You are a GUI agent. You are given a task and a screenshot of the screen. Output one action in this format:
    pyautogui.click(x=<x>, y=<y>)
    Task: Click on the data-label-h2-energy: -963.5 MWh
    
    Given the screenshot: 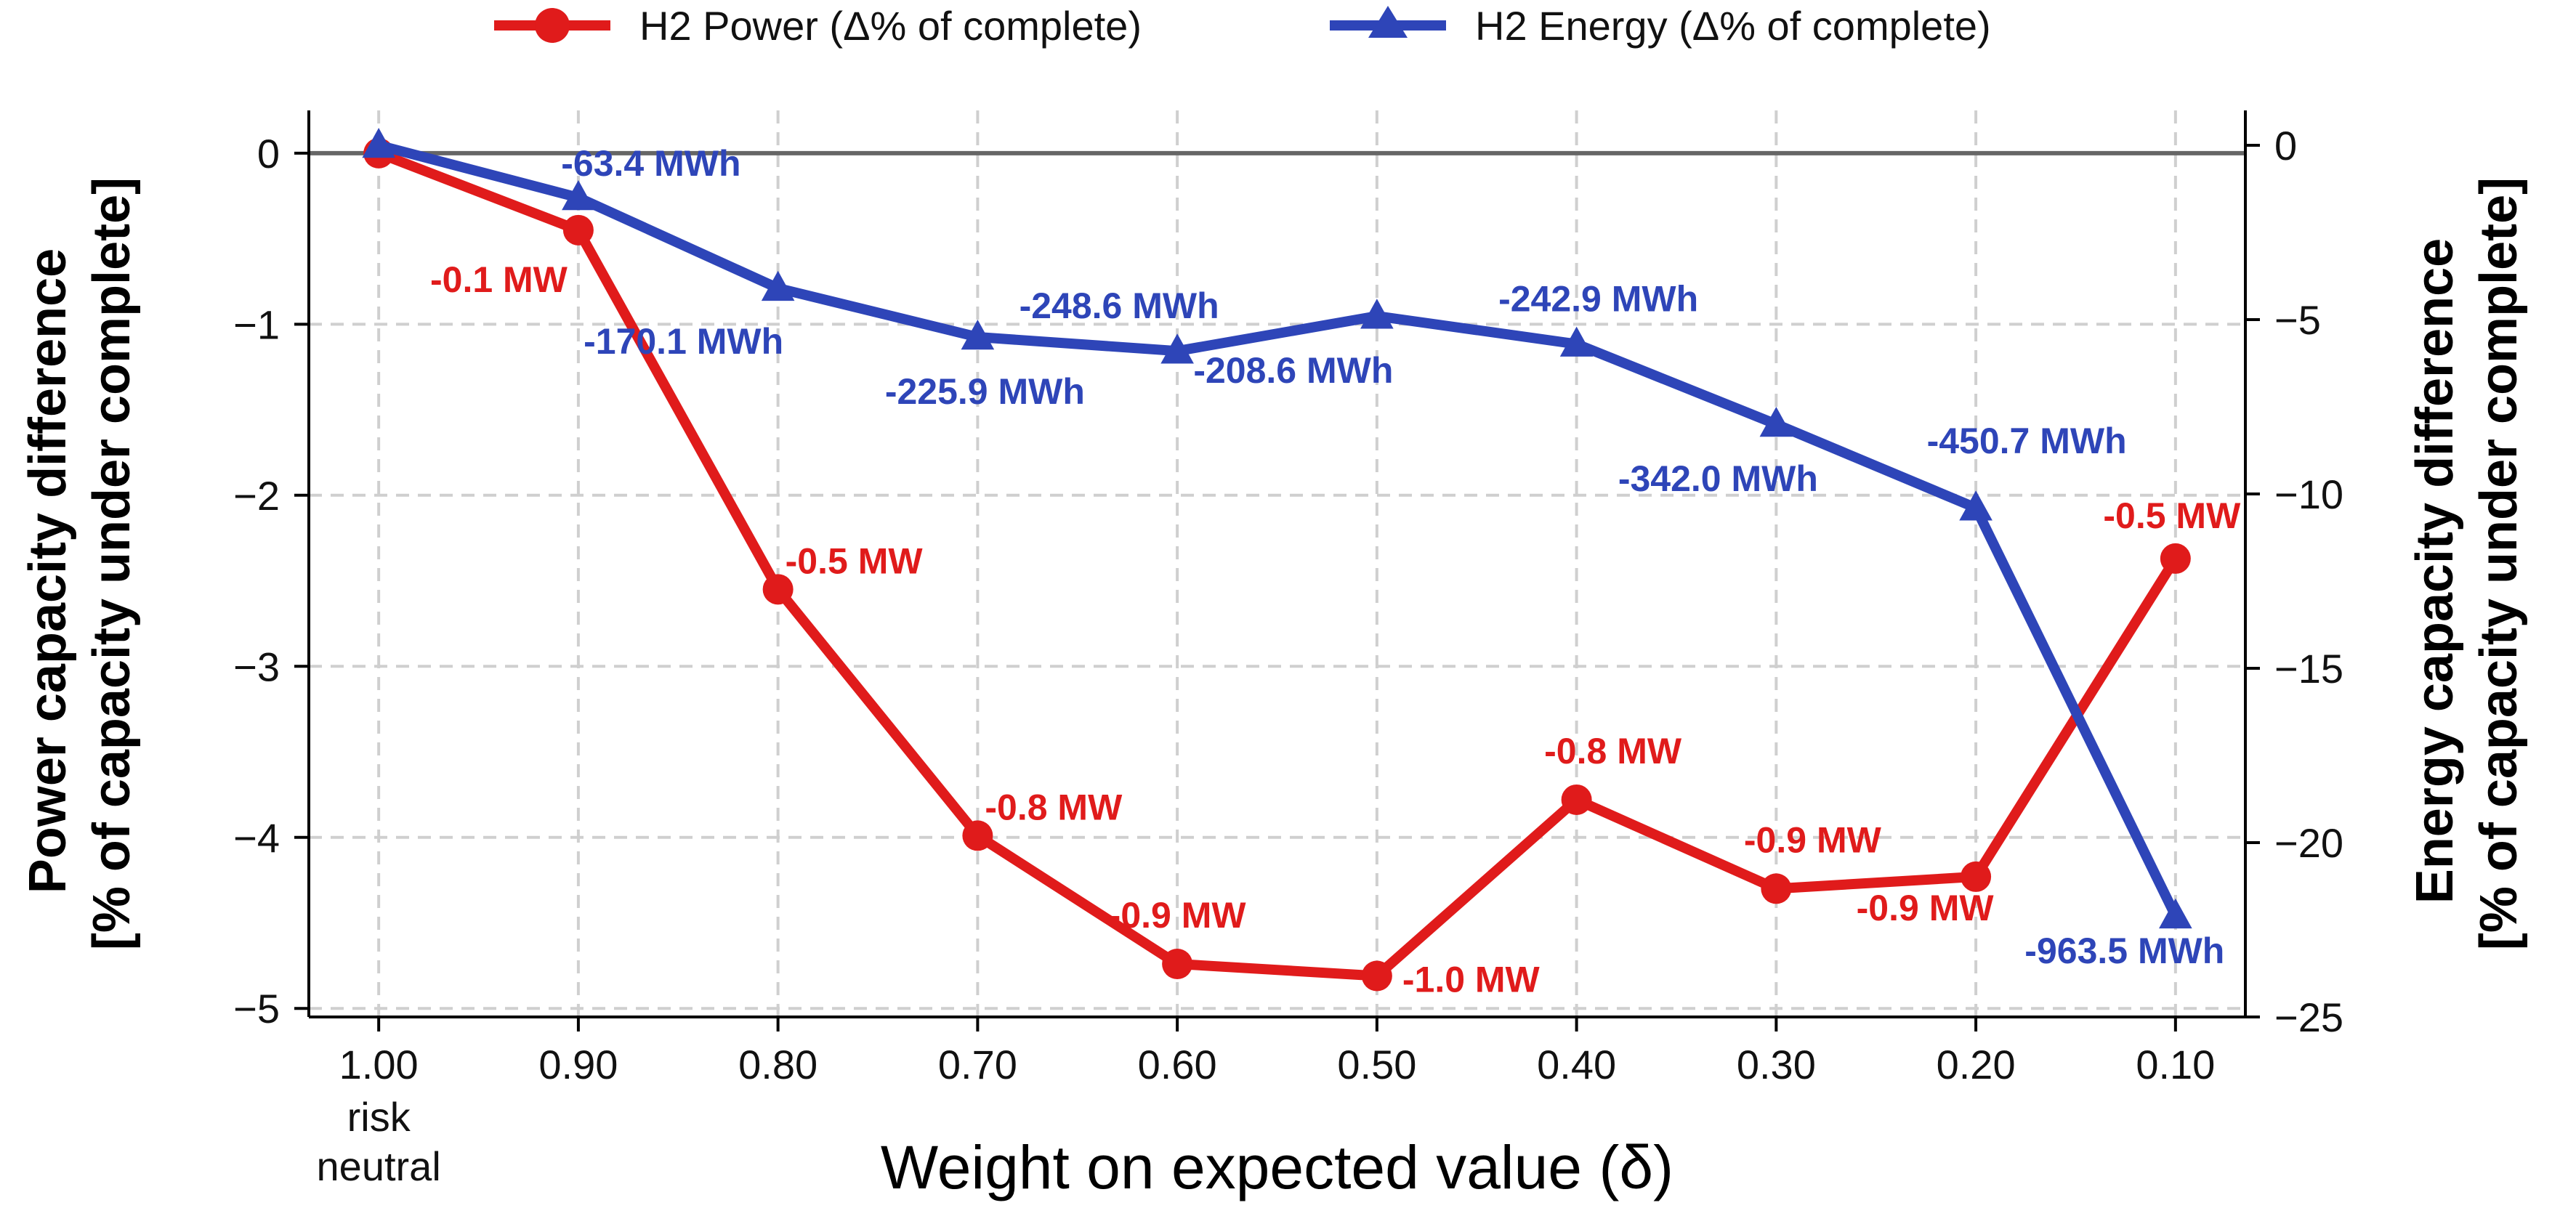 What is the action you would take?
    pyautogui.click(x=2124, y=951)
    